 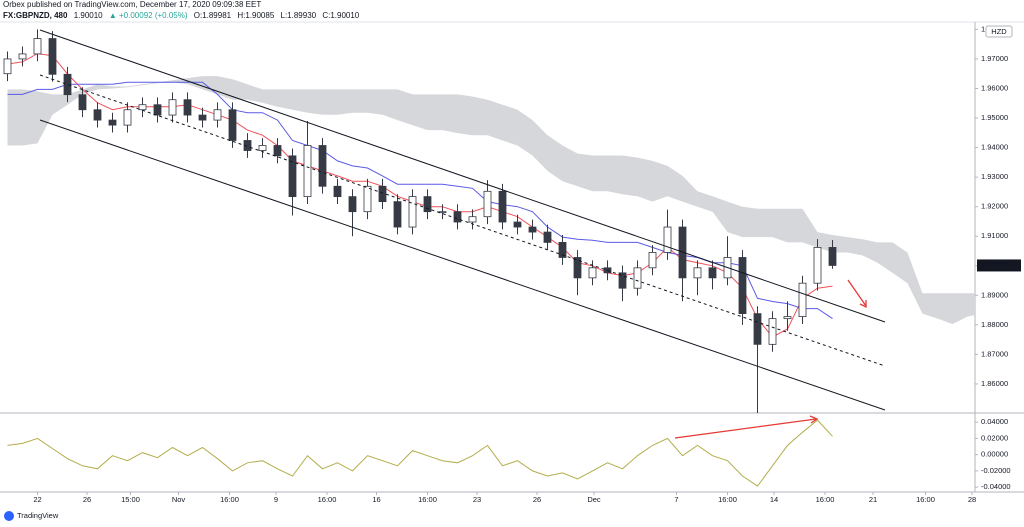 What do you see at coordinates (88, 15) in the screenshot?
I see `last: 1.90010` at bounding box center [88, 15].